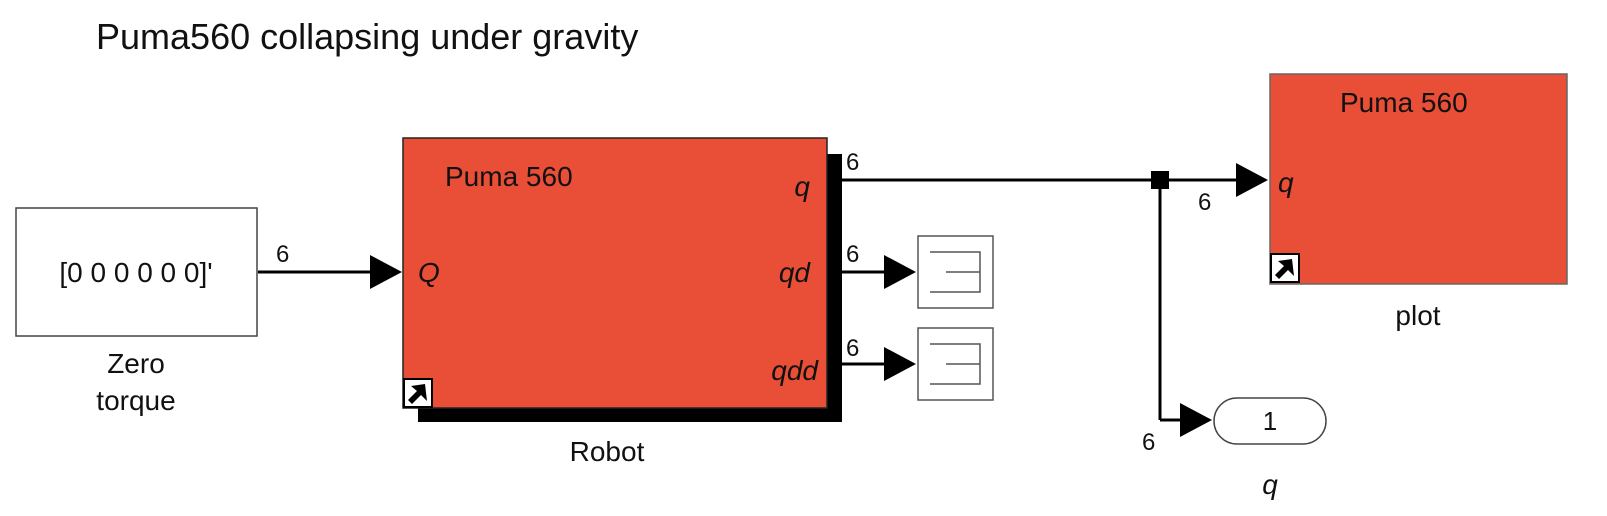 Image resolution: width=1607 pixels, height=516 pixels. I want to click on q-signal-line, so click(1055, 300).